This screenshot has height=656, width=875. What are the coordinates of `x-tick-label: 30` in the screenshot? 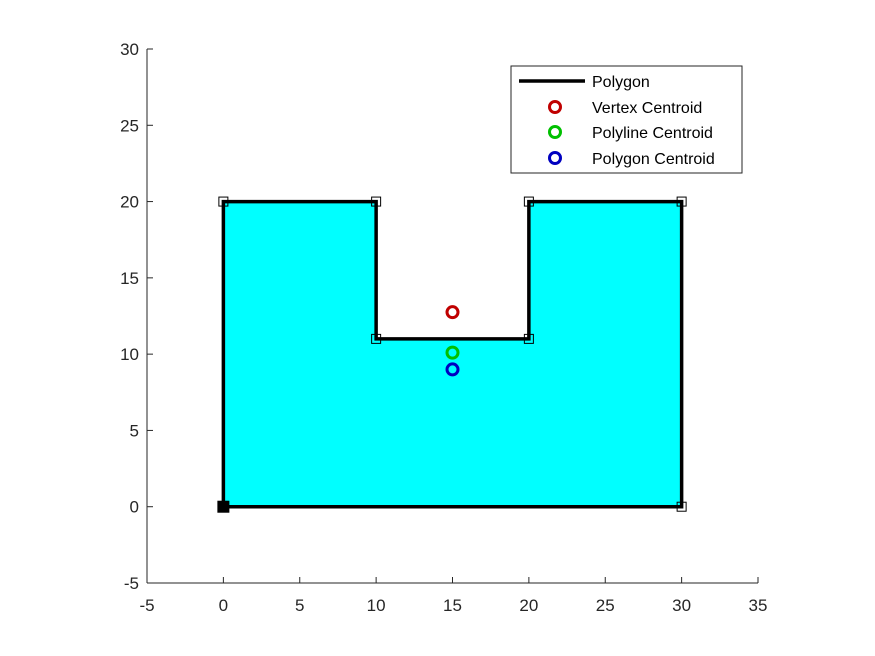 It's located at (681, 605).